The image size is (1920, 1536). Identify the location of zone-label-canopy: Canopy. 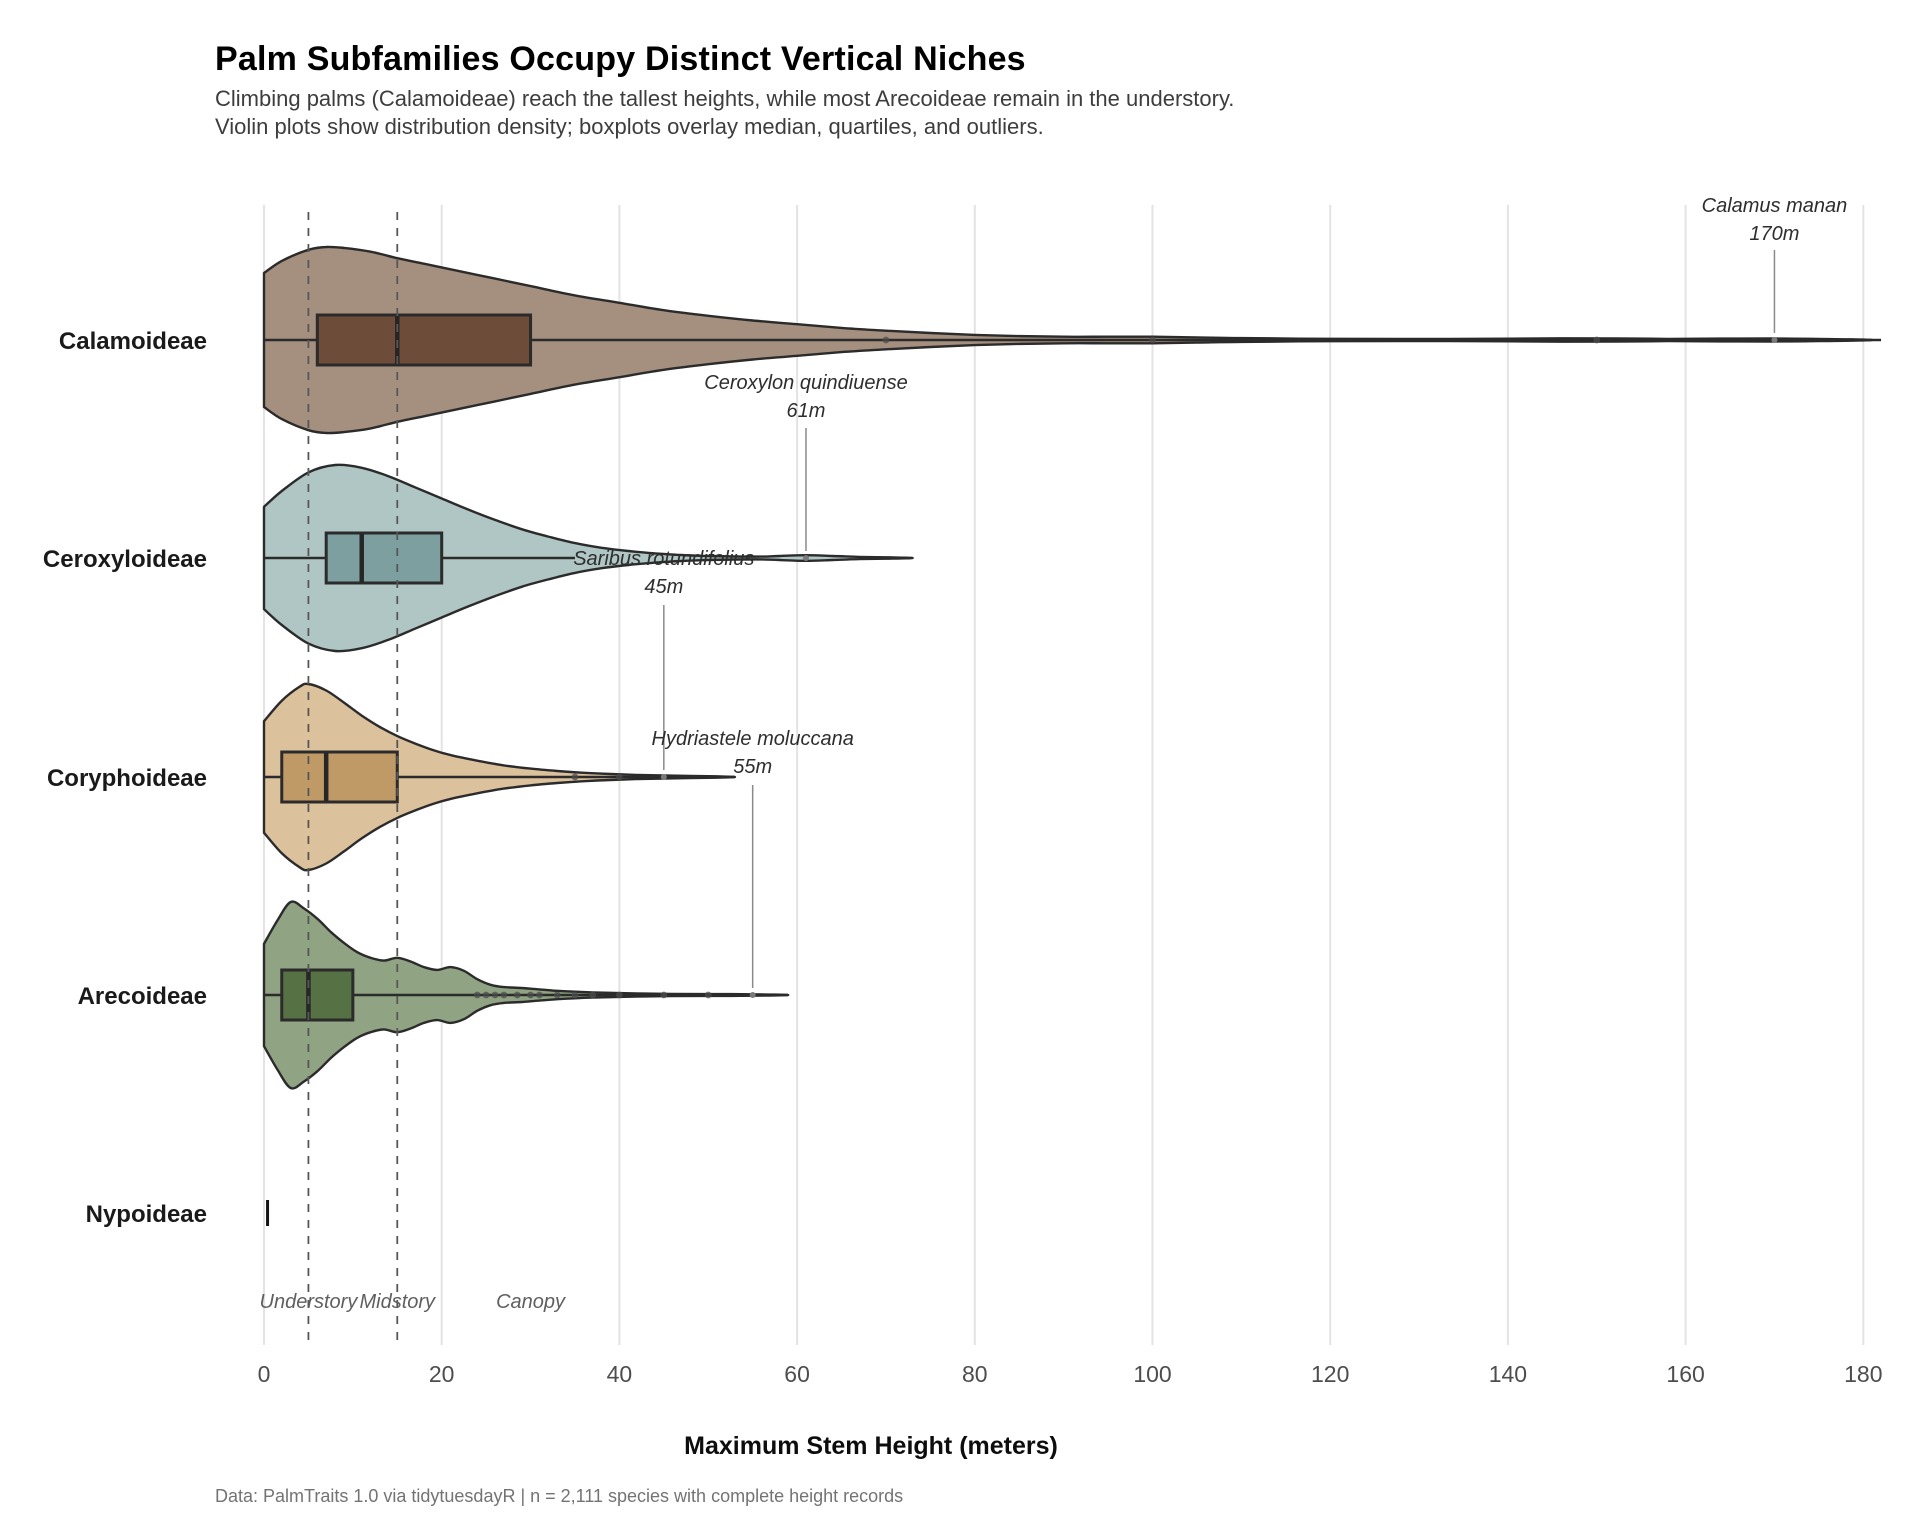
(531, 1302).